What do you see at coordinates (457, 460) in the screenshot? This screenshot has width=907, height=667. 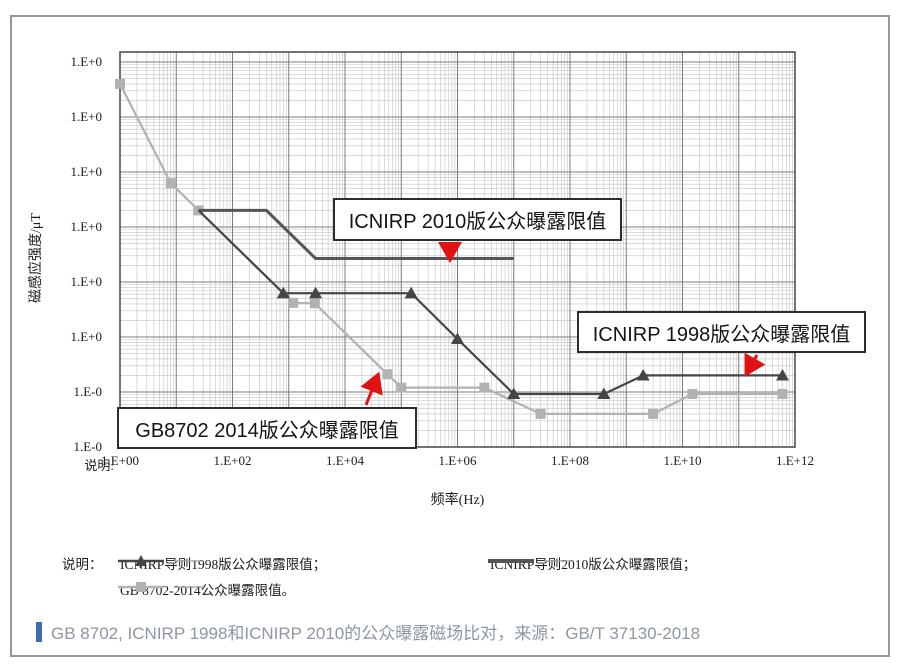 I see `x-tick-label: 1.E+06` at bounding box center [457, 460].